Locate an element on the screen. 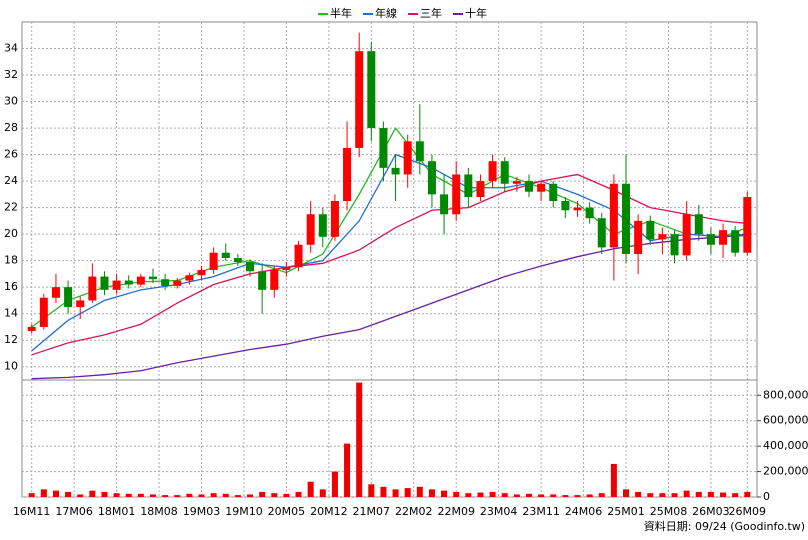  y-tick-label: 32 is located at coordinates (11, 74).